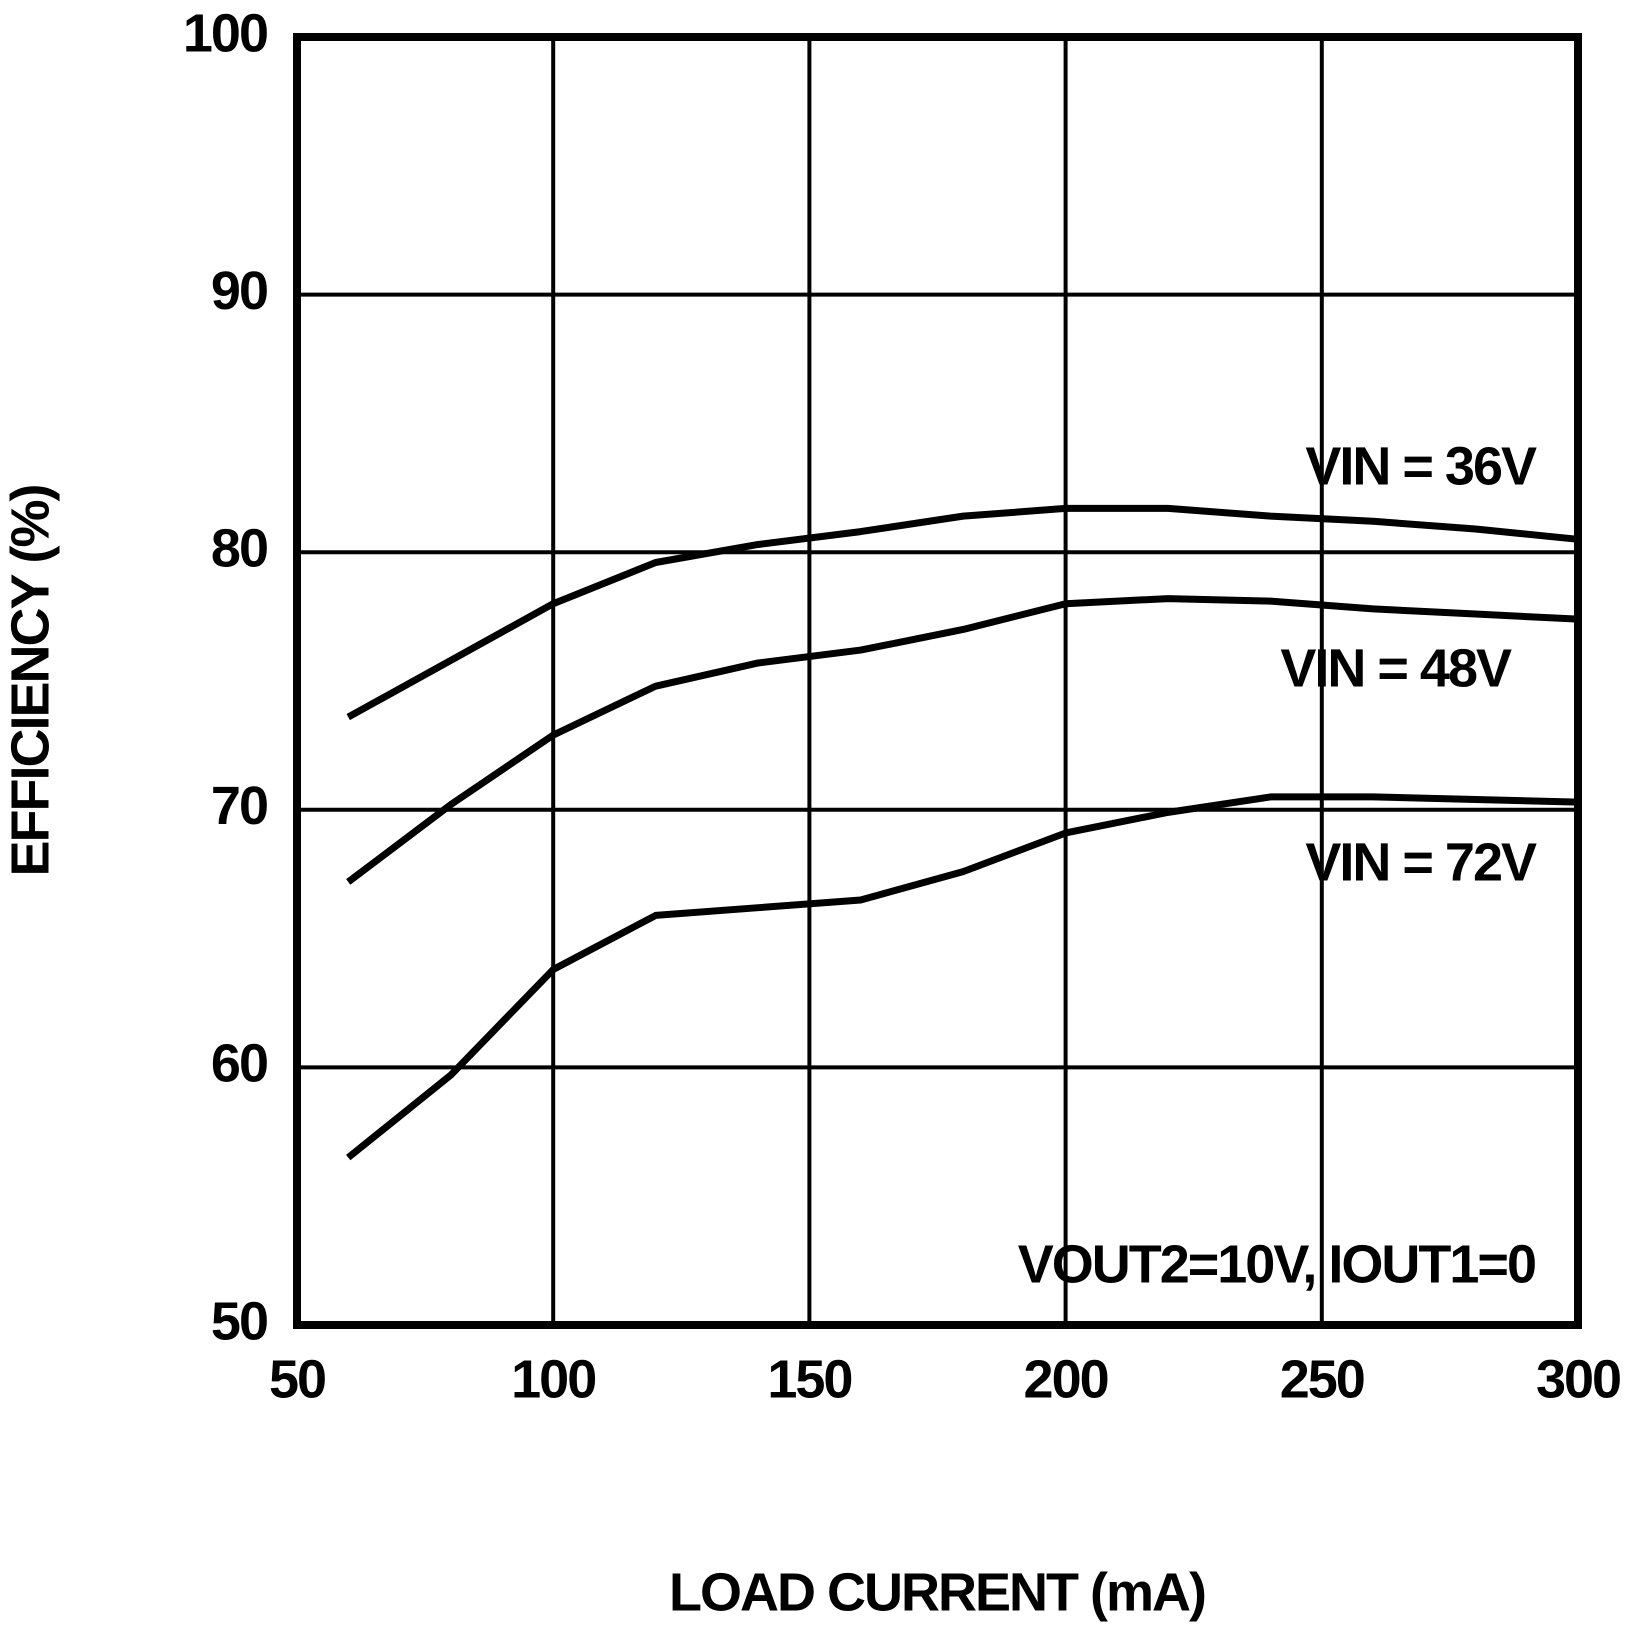  Describe the element at coordinates (297, 1379) in the screenshot. I see `x-tick-label: 50` at that location.